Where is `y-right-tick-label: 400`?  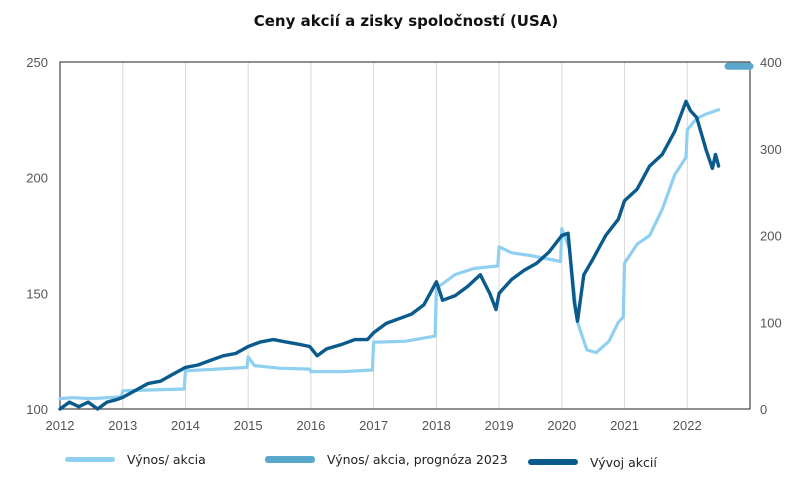 y-right-tick-label: 400 is located at coordinates (771, 62).